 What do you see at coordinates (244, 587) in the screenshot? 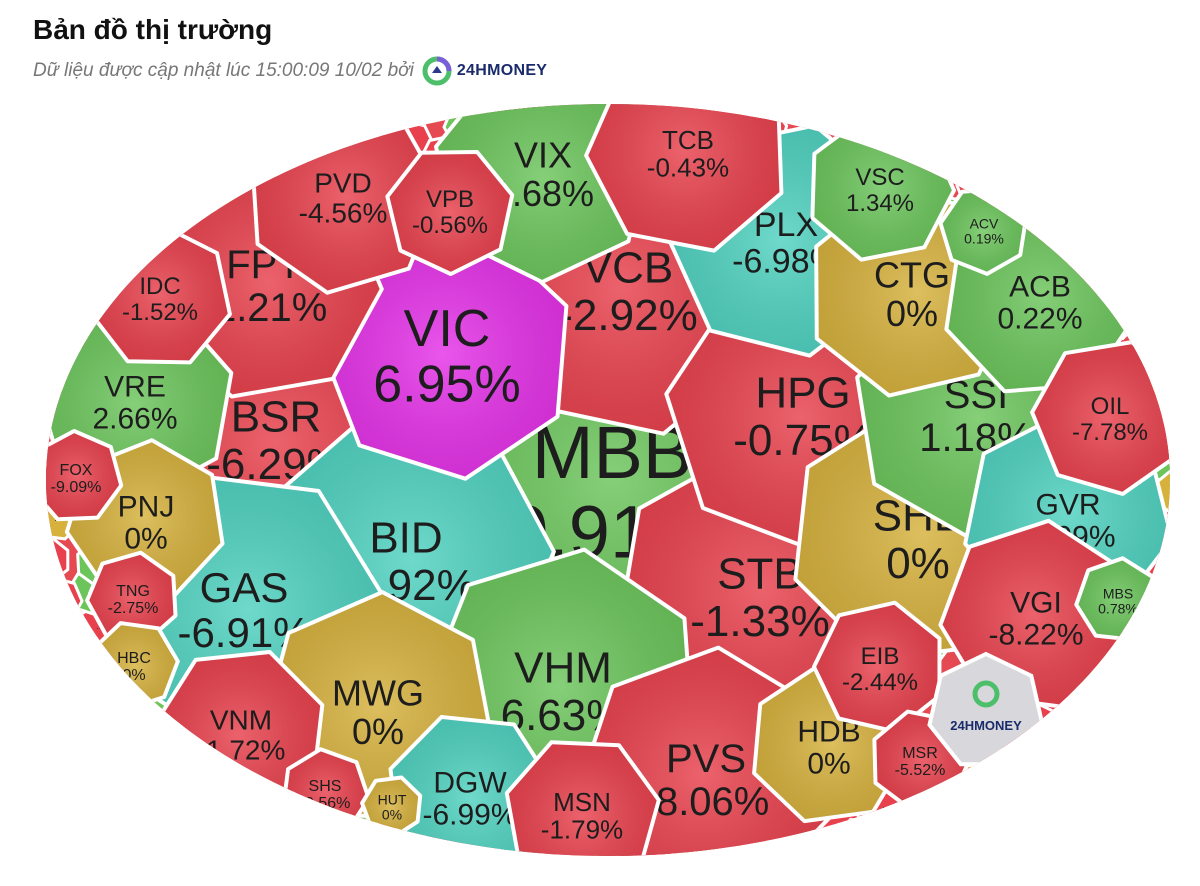
I see `ticker-symbol: GAS` at bounding box center [244, 587].